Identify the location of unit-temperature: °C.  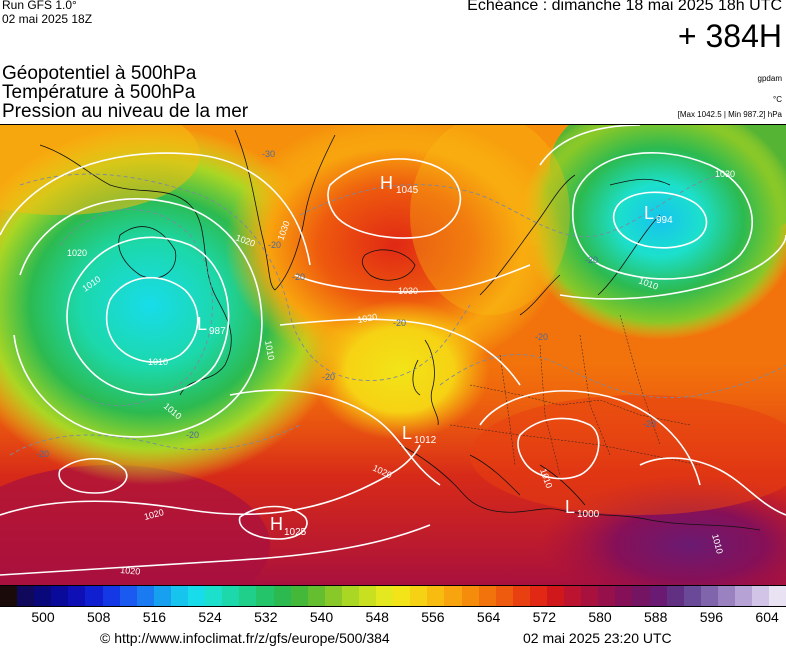
(777, 99).